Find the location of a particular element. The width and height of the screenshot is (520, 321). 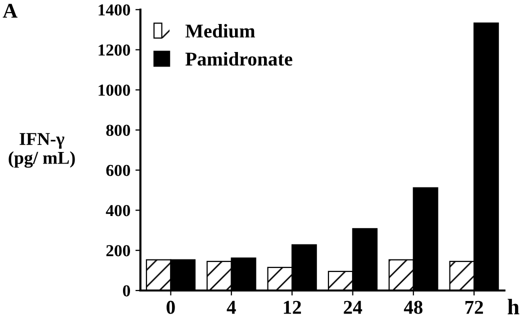

y-tick-label: 600 is located at coordinates (118, 170).